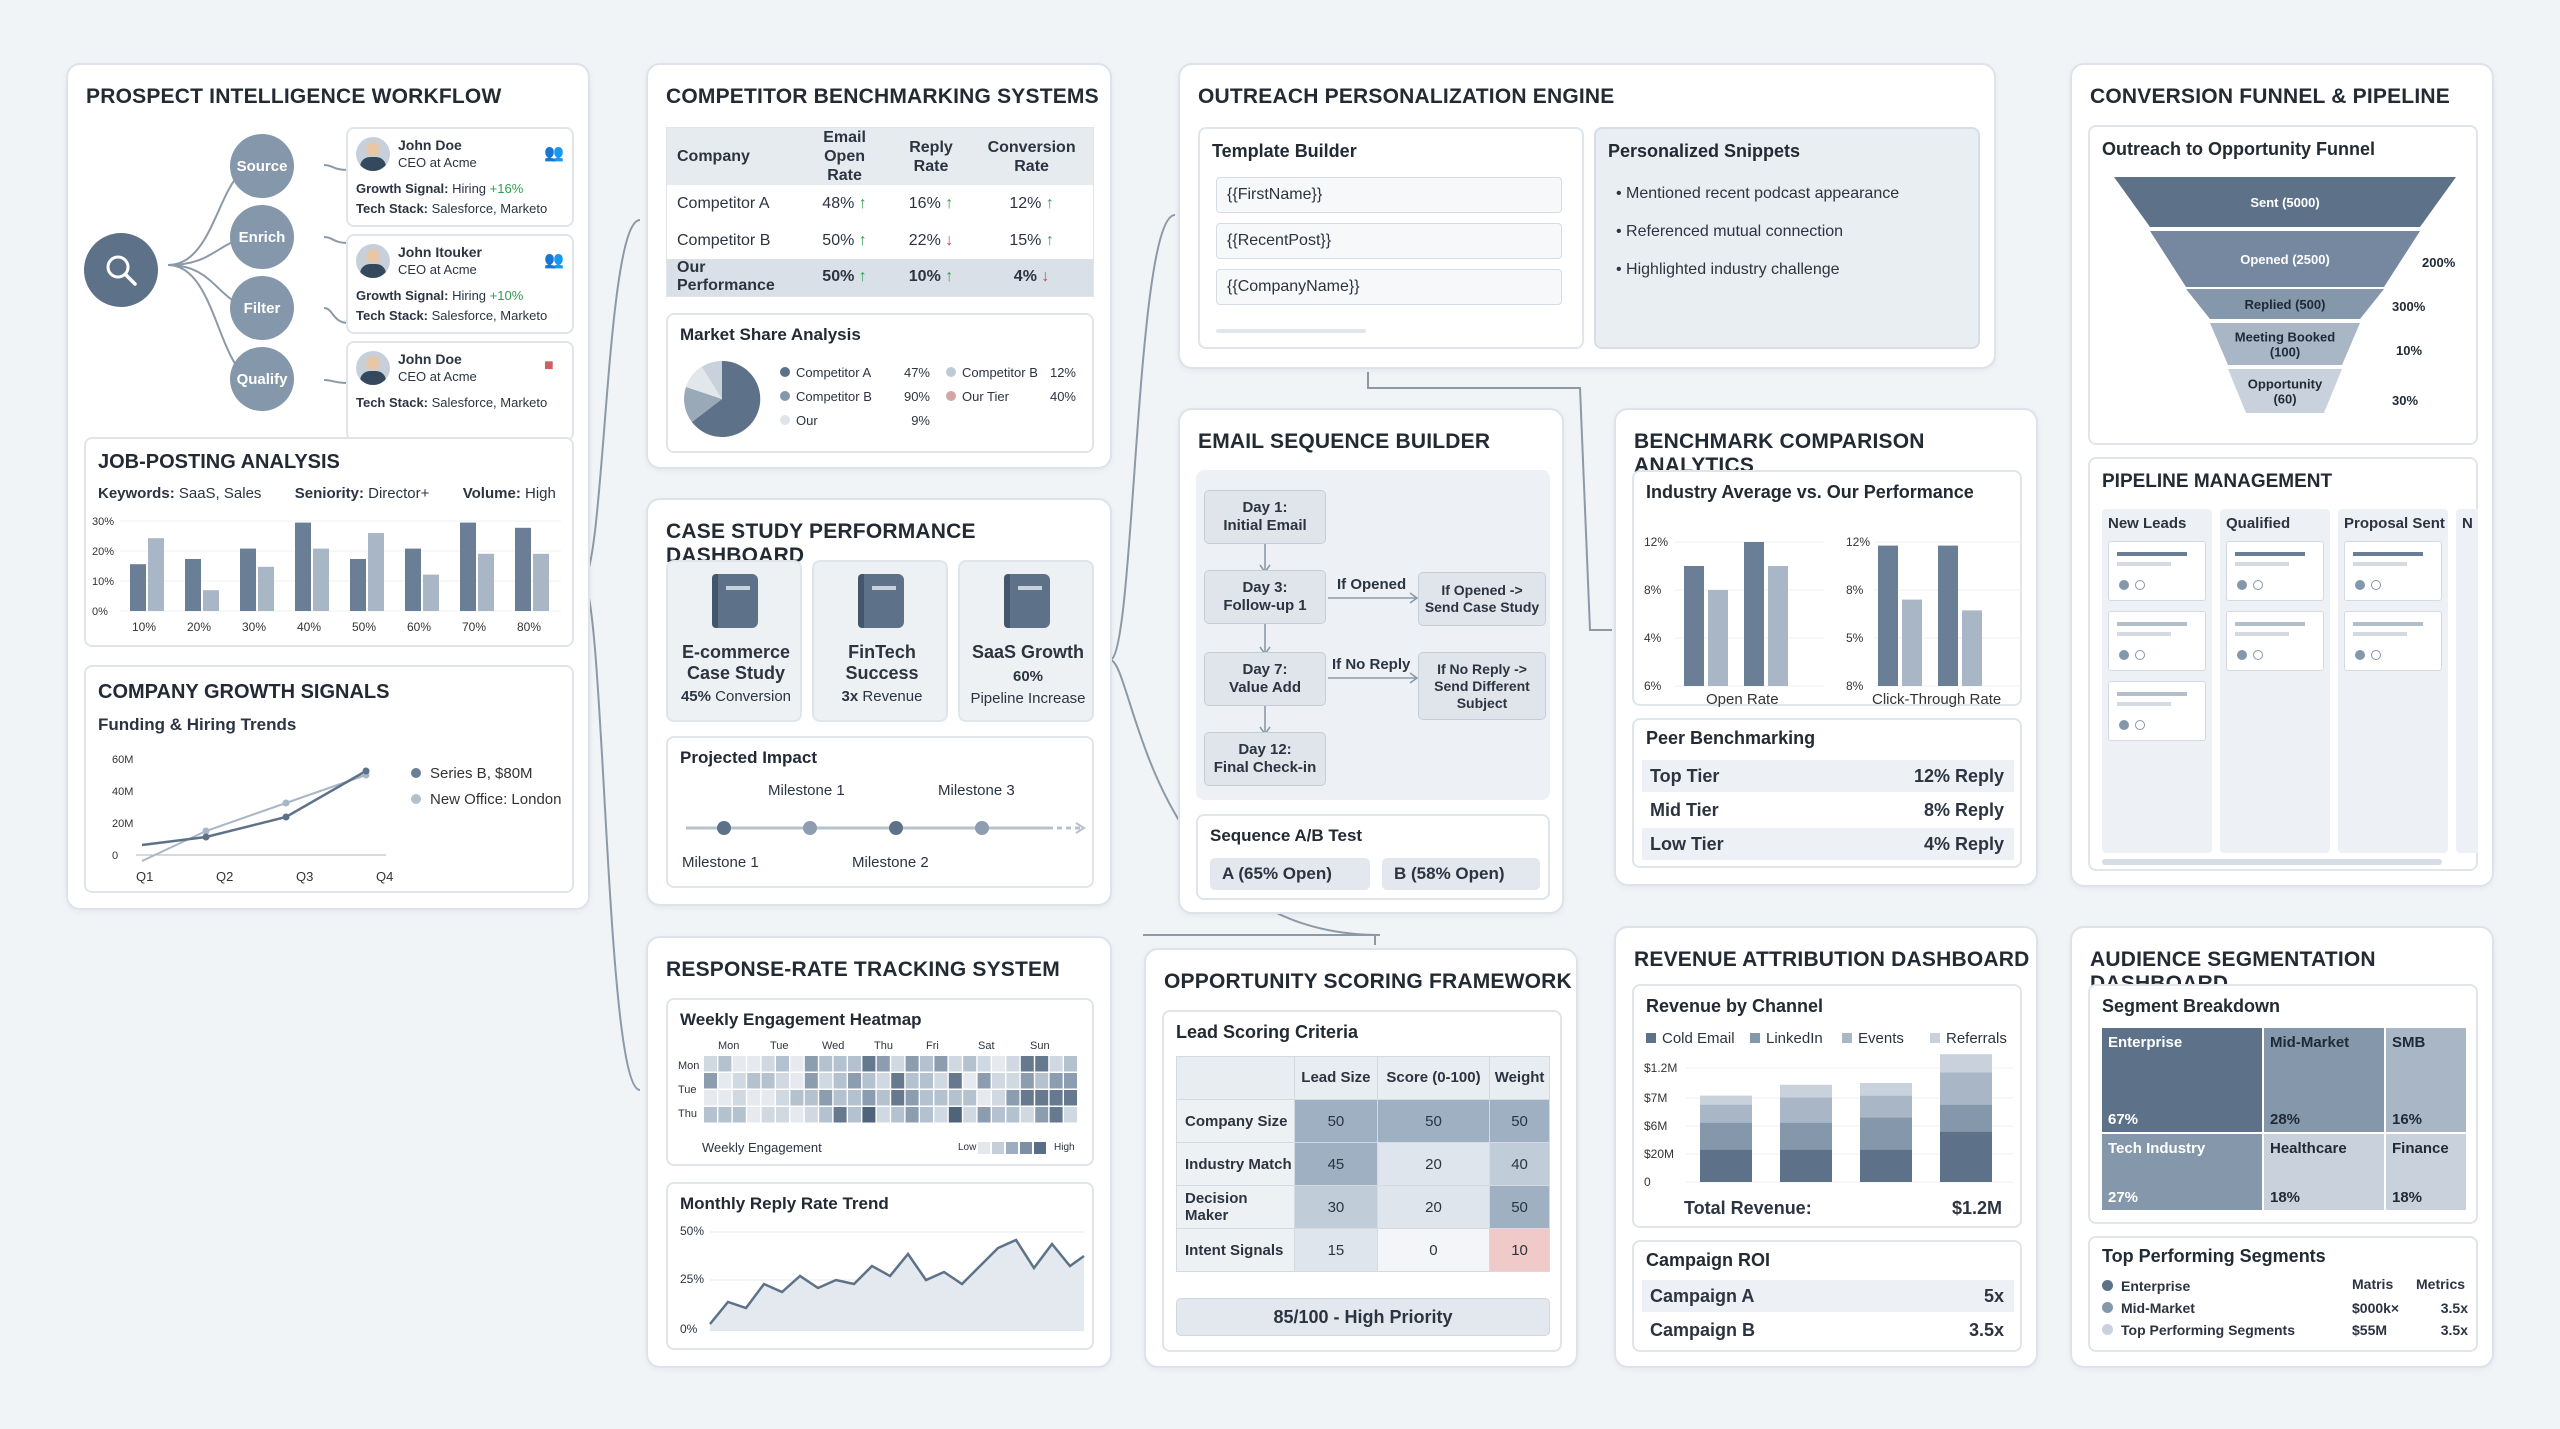 This screenshot has width=2560, height=1429. What do you see at coordinates (1828, 844) in the screenshot?
I see `tier-row: Low Tier 4% Reply` at bounding box center [1828, 844].